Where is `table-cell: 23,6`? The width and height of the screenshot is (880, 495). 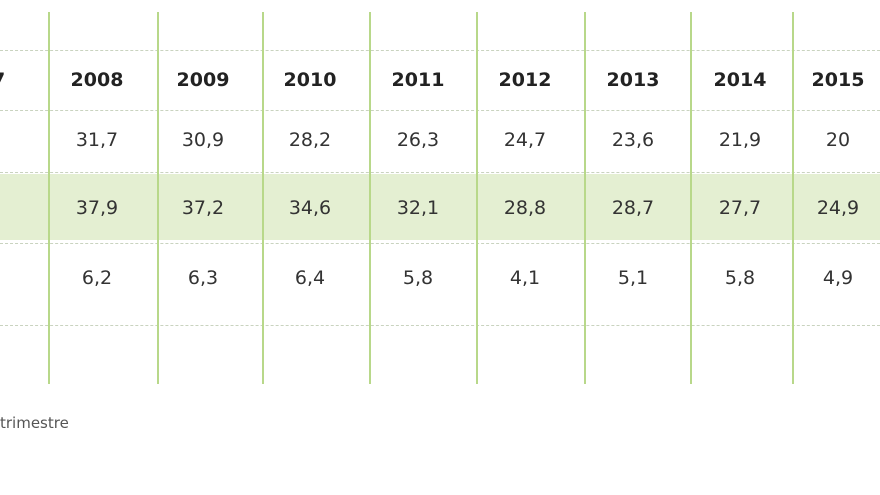
table-cell: 23,6 is located at coordinates (633, 140).